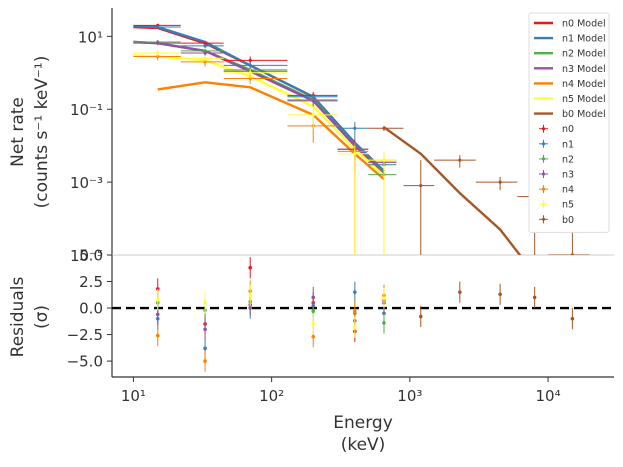 The image size is (623, 467). I want to click on legend-label: n4 Model, so click(584, 84).